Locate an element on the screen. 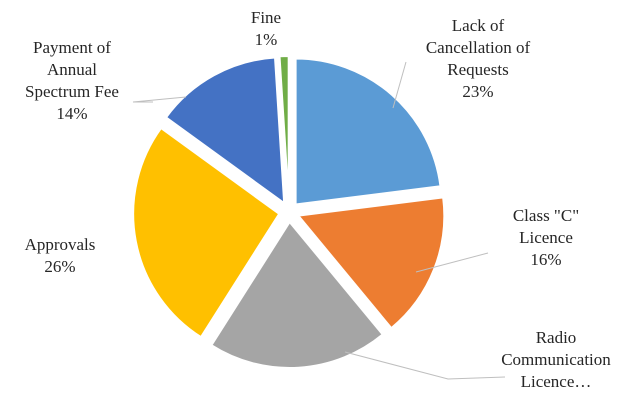 Image resolution: width=620 pixels, height=396 pixels. slice-label-line-5-0: Fine is located at coordinates (266, 17).